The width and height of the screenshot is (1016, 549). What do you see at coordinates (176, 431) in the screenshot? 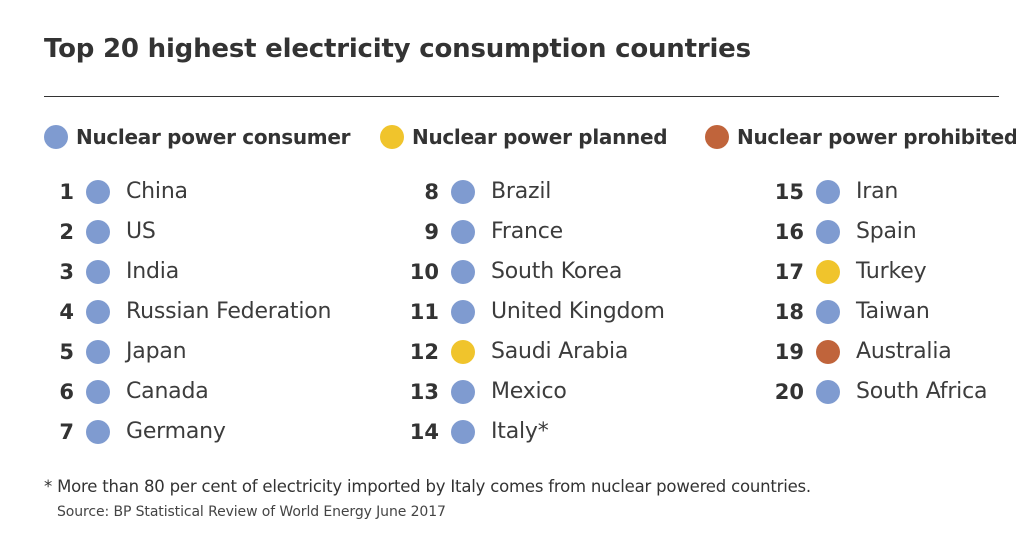
I see `country-name: Germany` at bounding box center [176, 431].